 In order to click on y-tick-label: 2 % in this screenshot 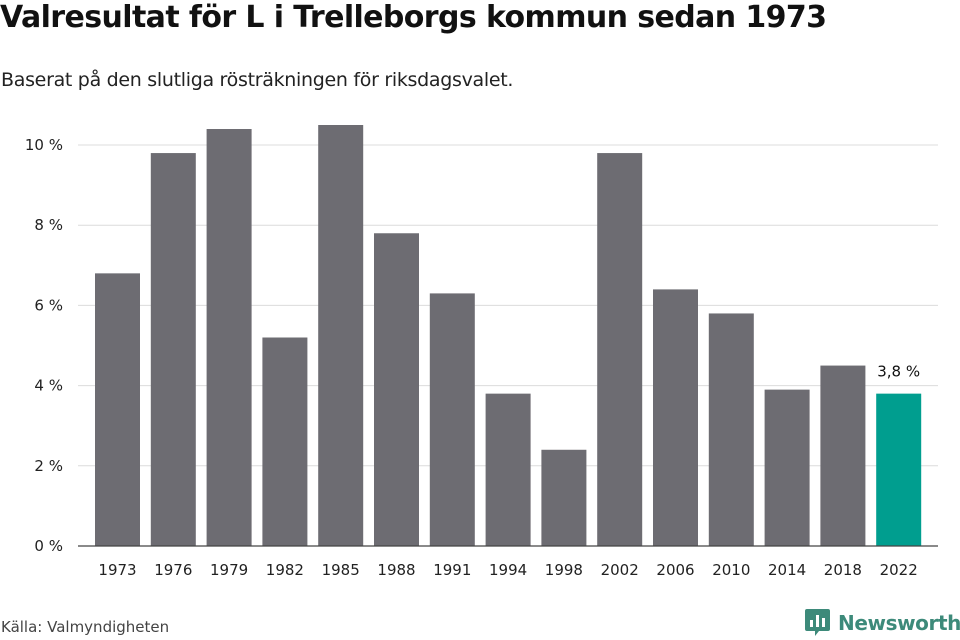, I will do `click(48, 466)`.